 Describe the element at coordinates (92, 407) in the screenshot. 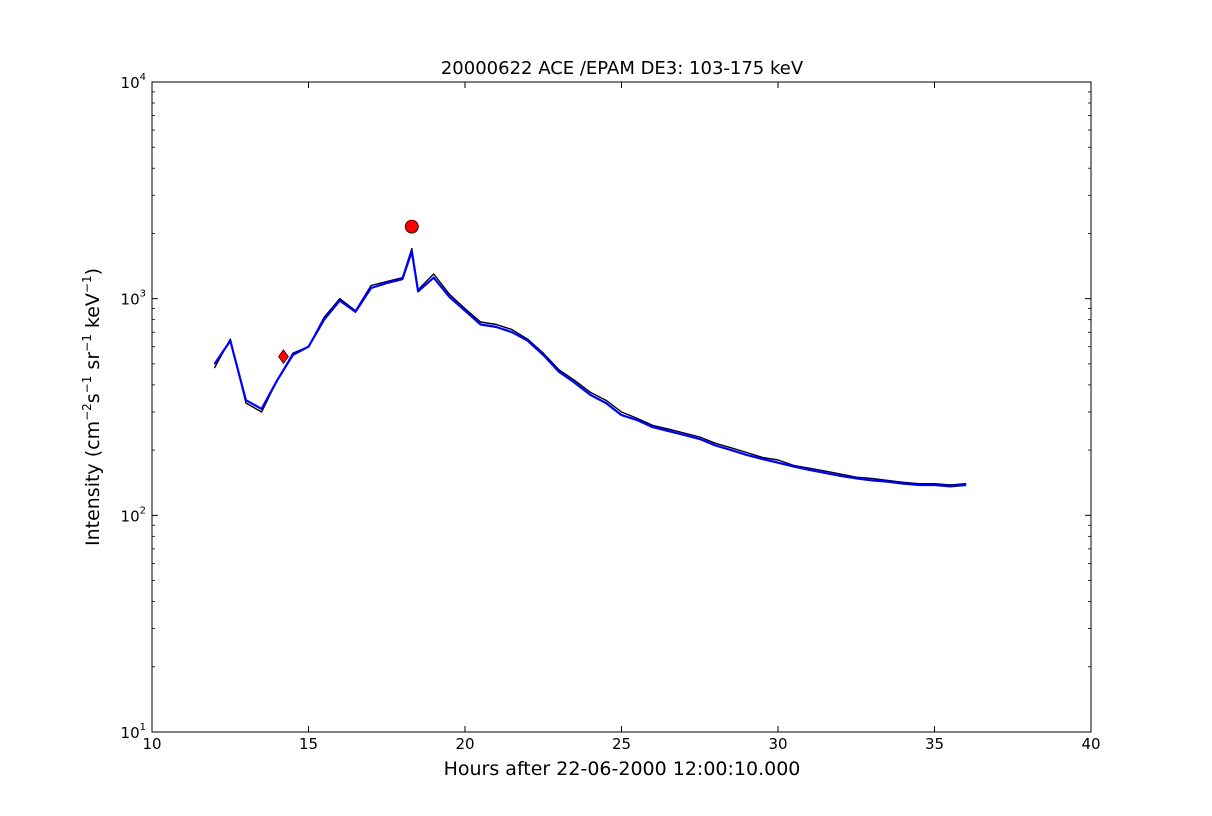

I see `y-axis-label: Intensity (cm−2s−1 sr−1 keV−1)` at that location.